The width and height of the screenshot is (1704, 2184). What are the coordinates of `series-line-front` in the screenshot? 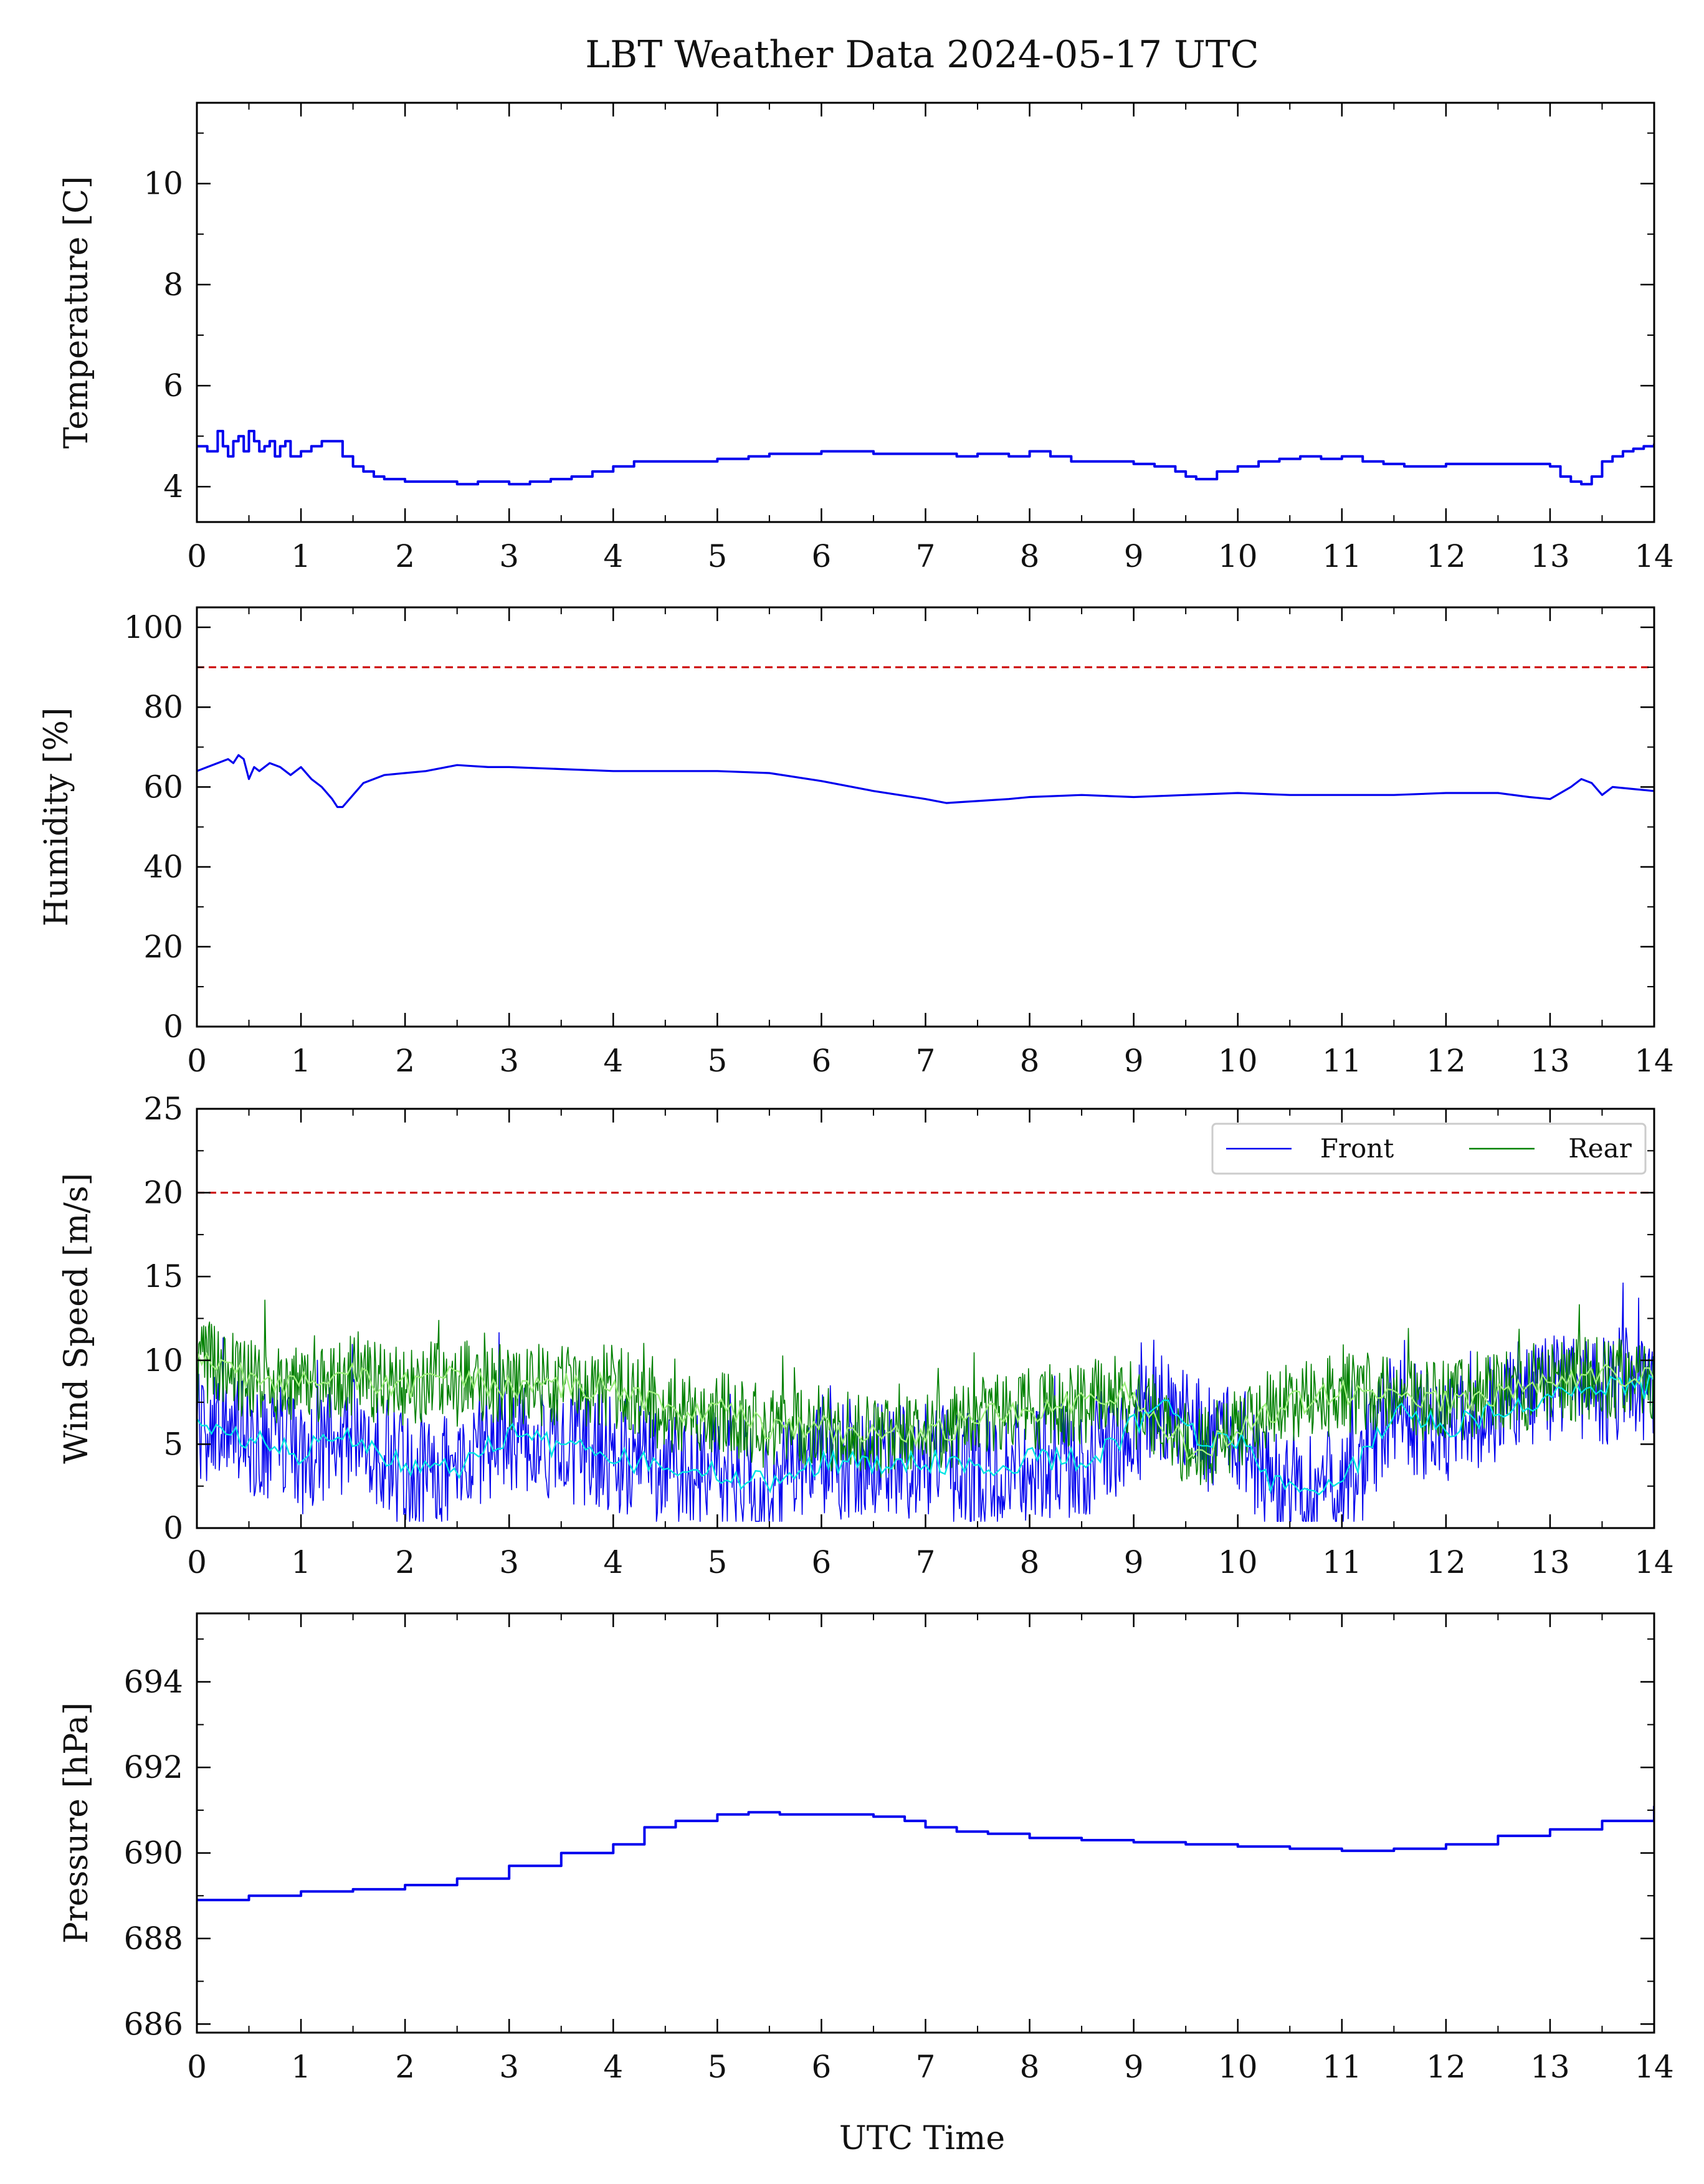 It's located at (925, 1402).